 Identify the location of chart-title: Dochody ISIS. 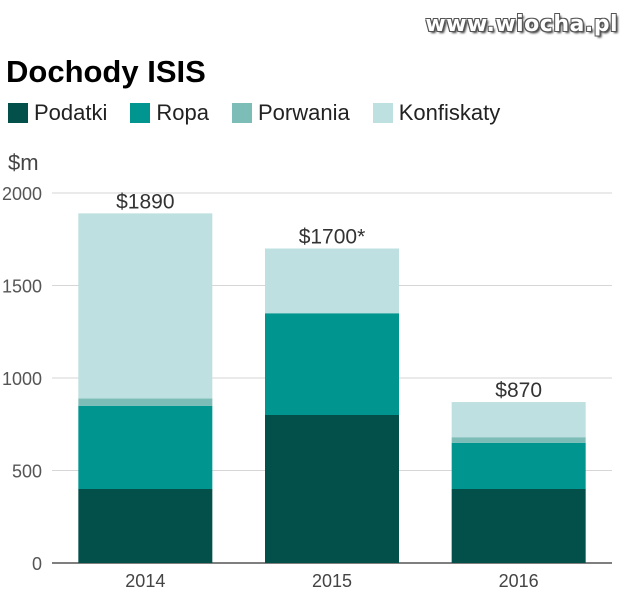
(106, 71).